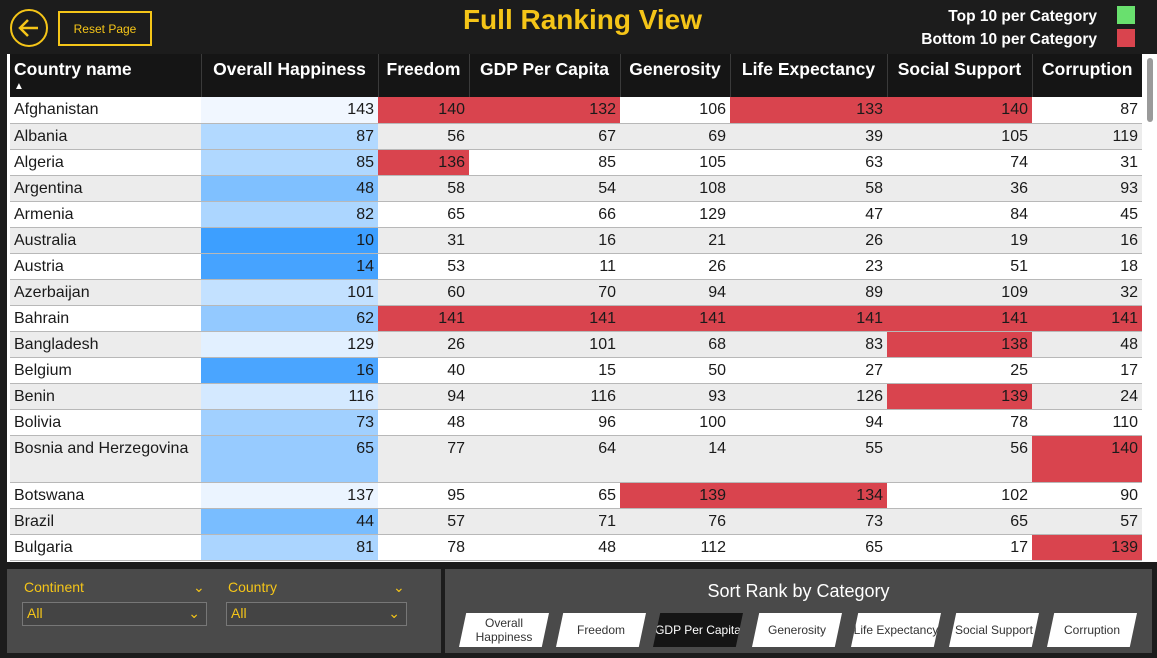 The height and width of the screenshot is (658, 1157). Describe the element at coordinates (289, 162) in the screenshot. I see `cell-overall-happiness: 85` at that location.